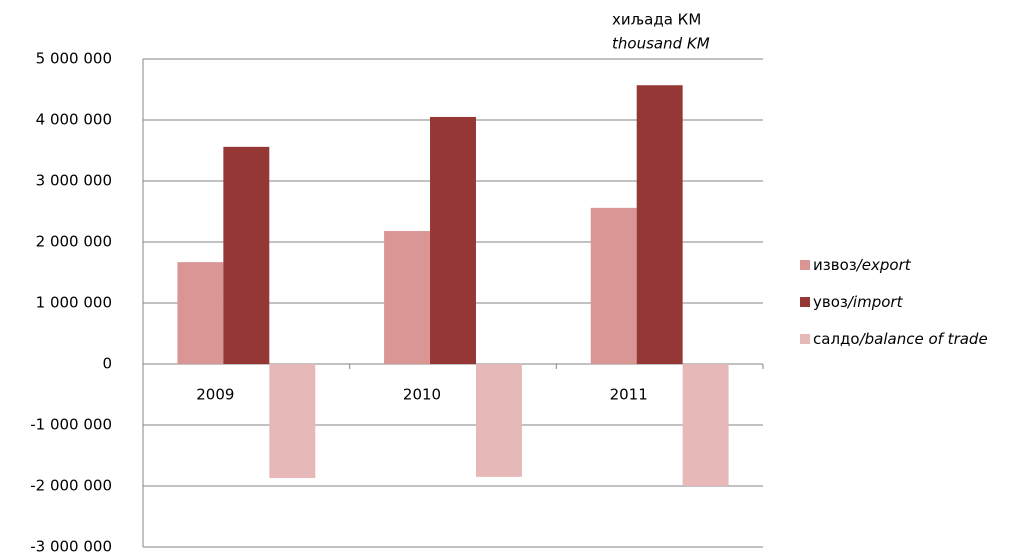 This screenshot has width=1025, height=552. Describe the element at coordinates (661, 44) in the screenshot. I see `unit-label-en: thousand KM` at that location.